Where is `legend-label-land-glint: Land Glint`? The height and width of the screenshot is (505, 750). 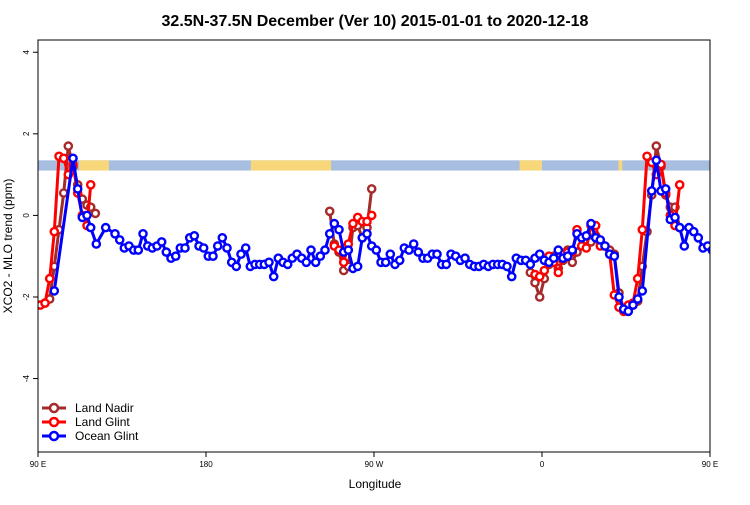 legend-label-land-glint: Land Glint is located at coordinates (102, 422).